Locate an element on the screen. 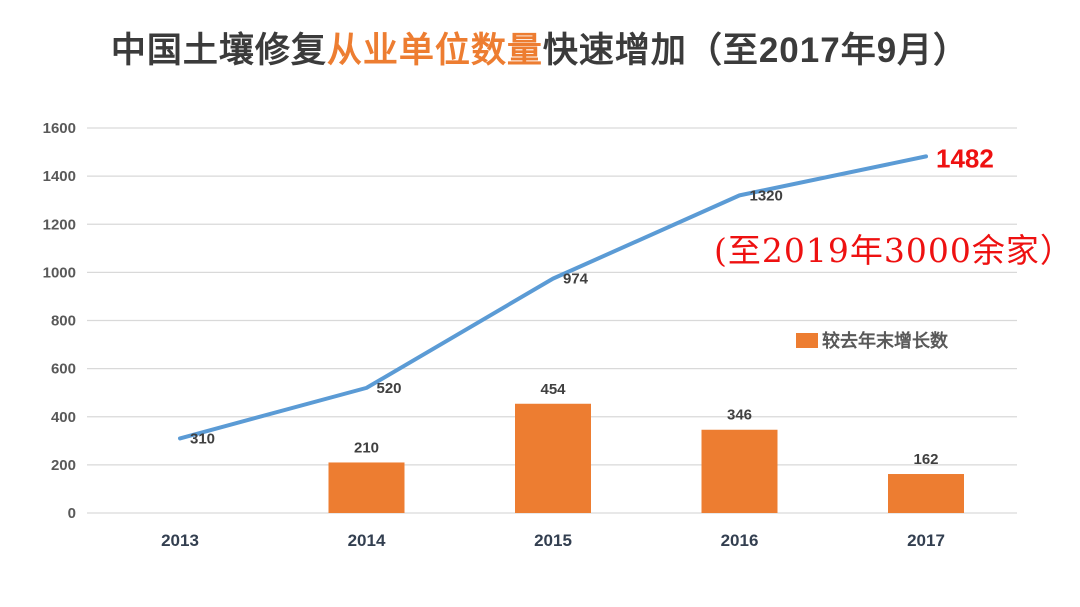  projection-annotation: (至2019年3000余家） is located at coordinates (894, 250).